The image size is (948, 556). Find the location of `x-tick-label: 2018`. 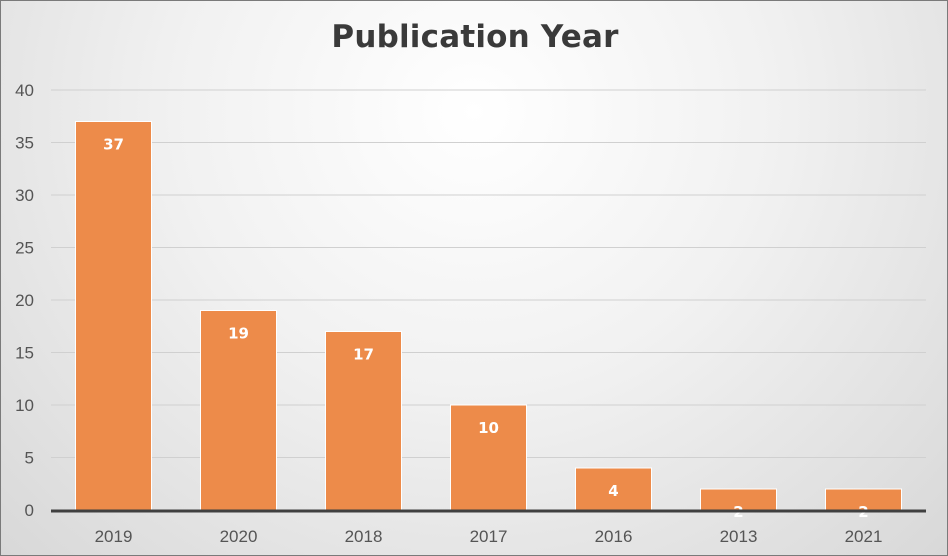

x-tick-label: 2018 is located at coordinates (364, 536).